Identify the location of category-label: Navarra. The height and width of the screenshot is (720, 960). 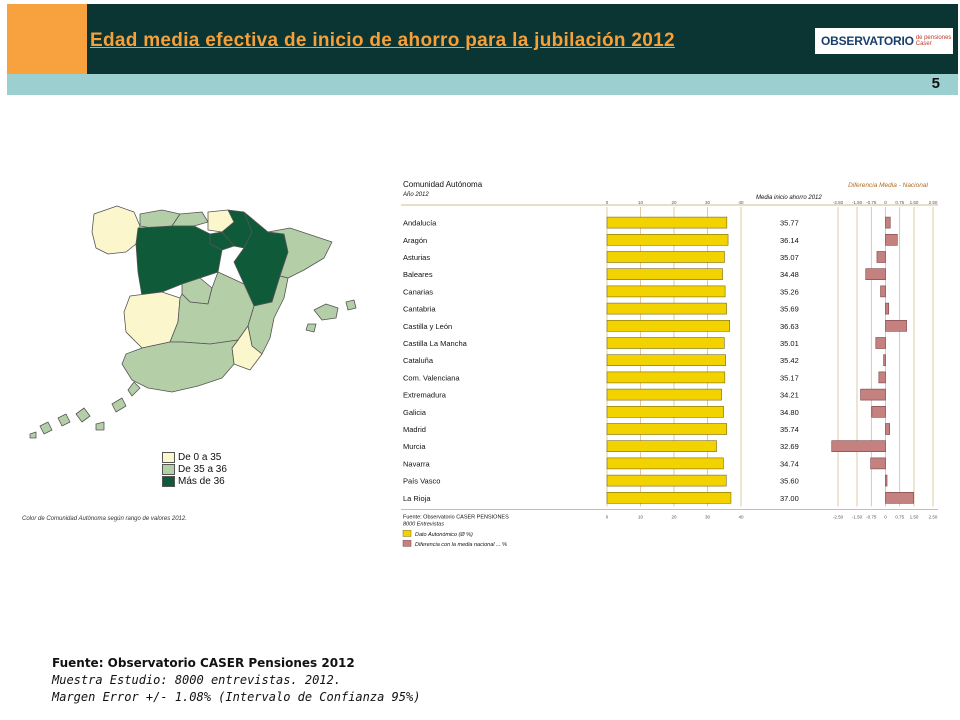
(417, 463).